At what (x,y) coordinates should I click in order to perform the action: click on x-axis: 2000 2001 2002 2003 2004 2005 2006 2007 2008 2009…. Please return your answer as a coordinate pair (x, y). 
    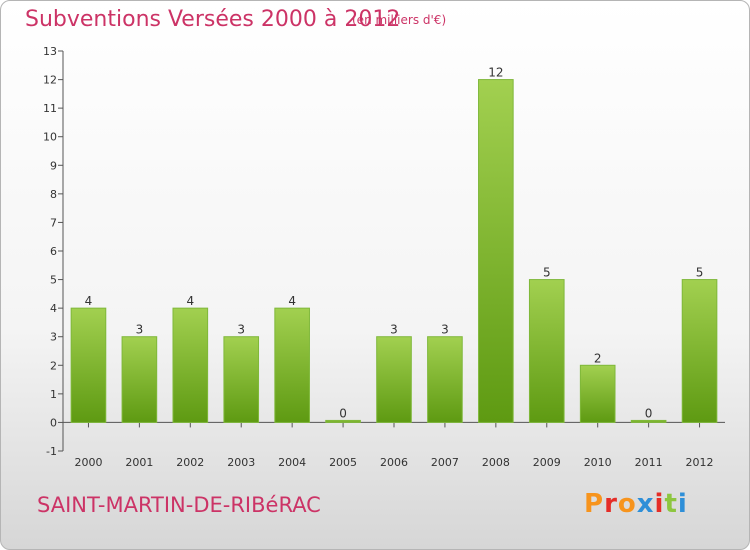
    Looking at the image, I should click on (394, 445).